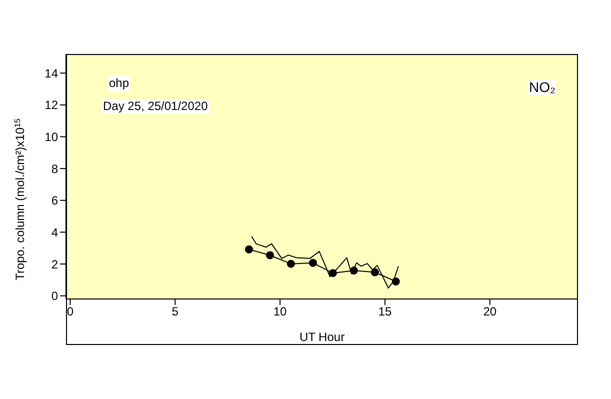 The height and width of the screenshot is (399, 611). Describe the element at coordinates (70, 311) in the screenshot. I see `x-tick-label: 0` at that location.